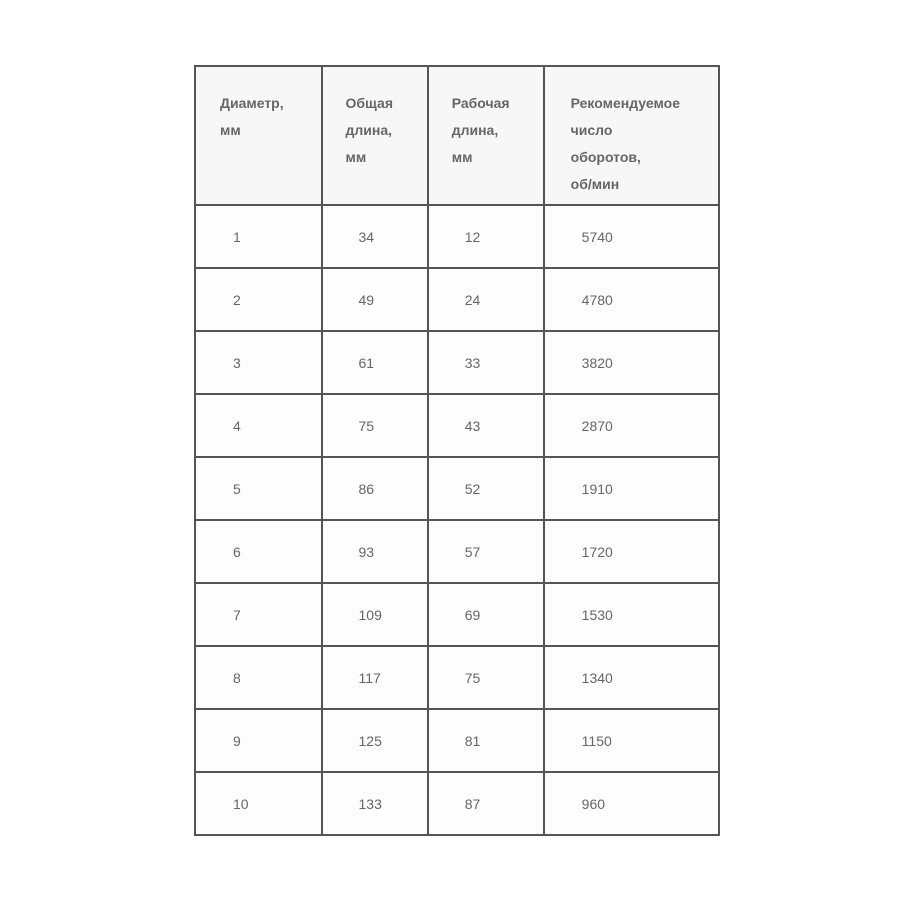 The image size is (900, 900). Describe the element at coordinates (485, 425) in the screenshot. I see `cell-working-length: 43` at that location.